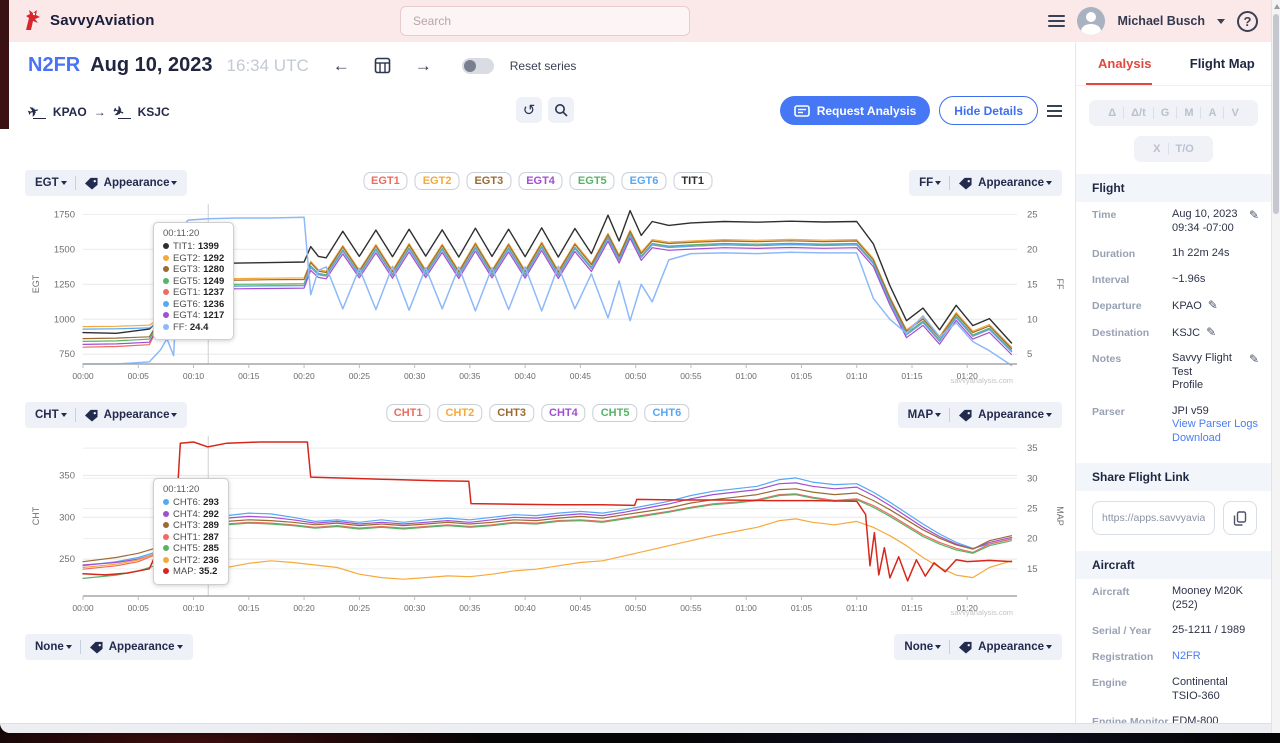  Describe the element at coordinates (1091, 21) in the screenshot. I see `avatar` at that location.